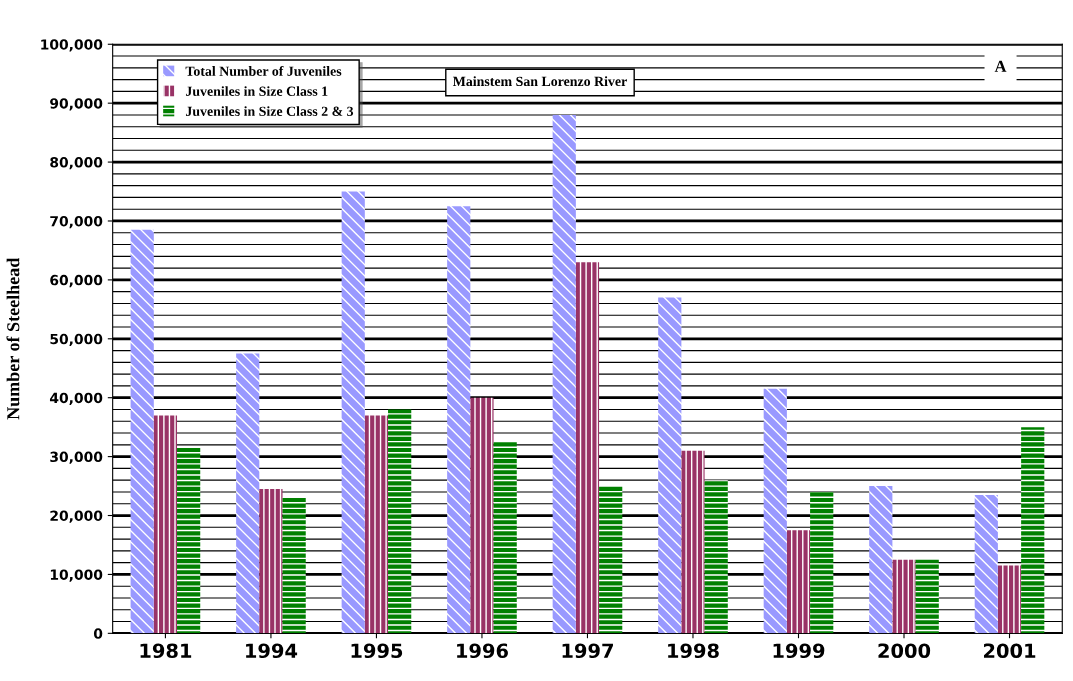 This screenshot has width=1073, height=681. I want to click on y-axis-title: Number of Steelhead, so click(13, 338).